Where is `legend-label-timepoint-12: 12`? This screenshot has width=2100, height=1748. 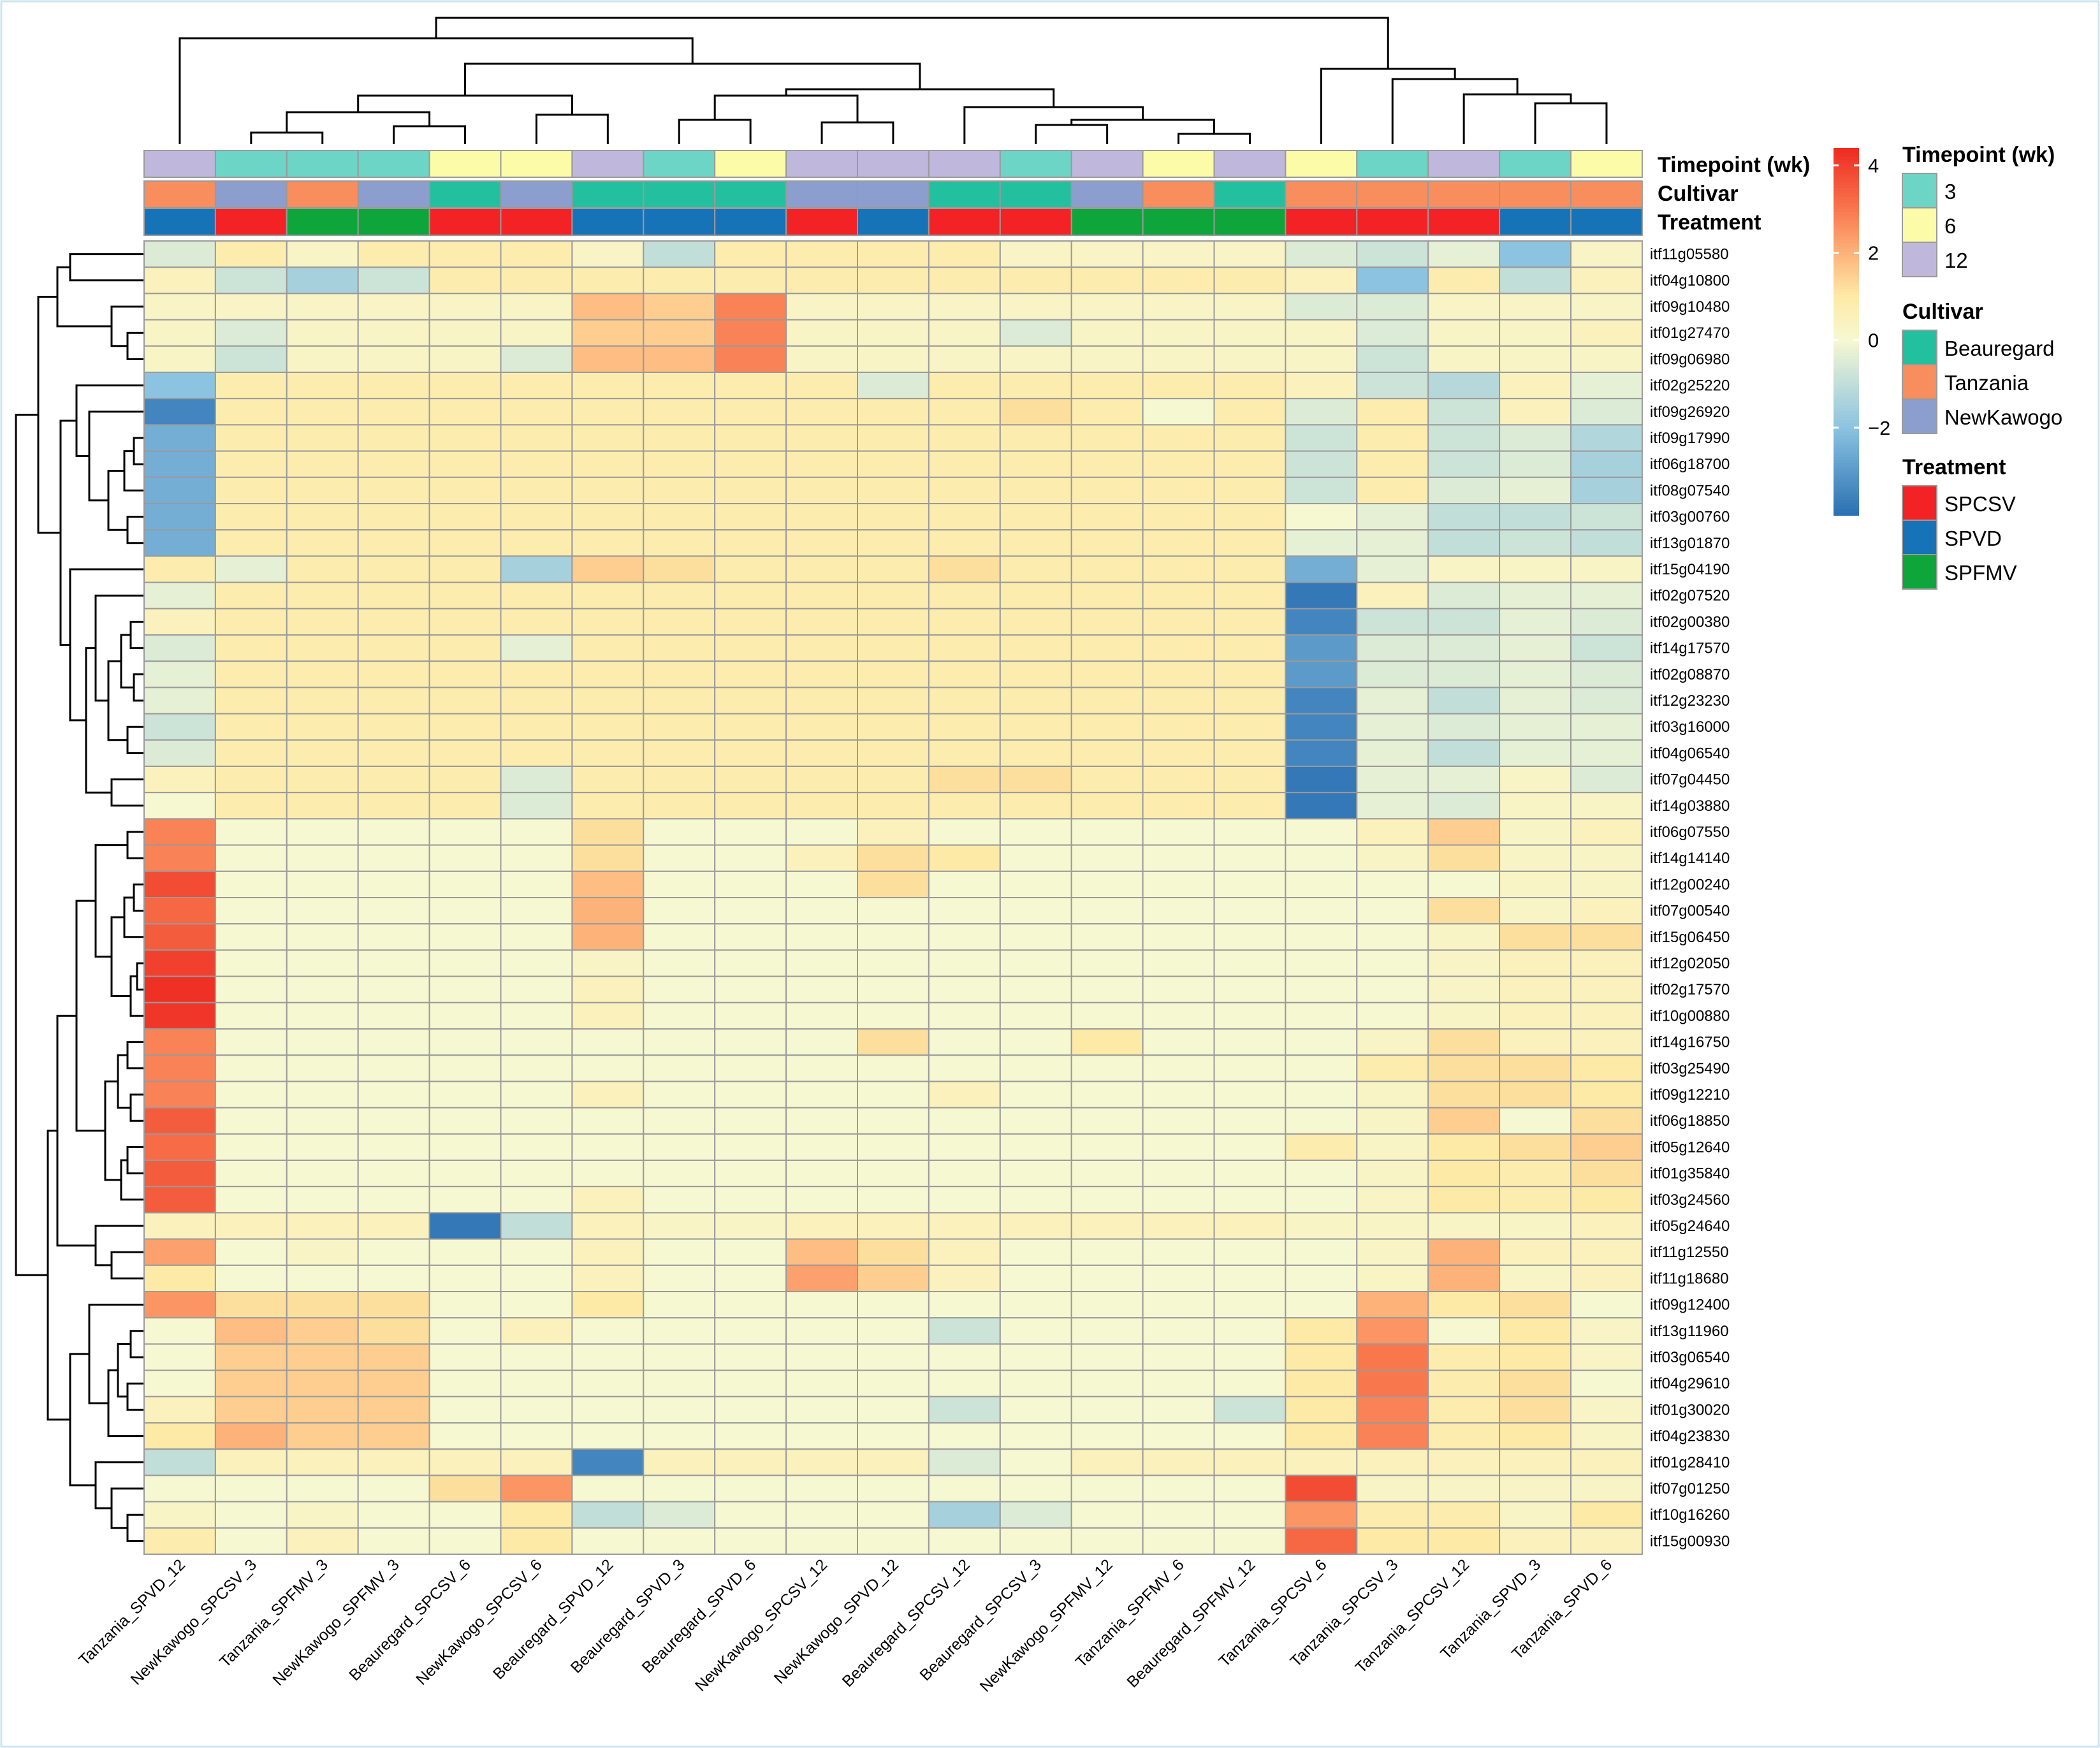 legend-label-timepoint-12: 12 is located at coordinates (1956, 260).